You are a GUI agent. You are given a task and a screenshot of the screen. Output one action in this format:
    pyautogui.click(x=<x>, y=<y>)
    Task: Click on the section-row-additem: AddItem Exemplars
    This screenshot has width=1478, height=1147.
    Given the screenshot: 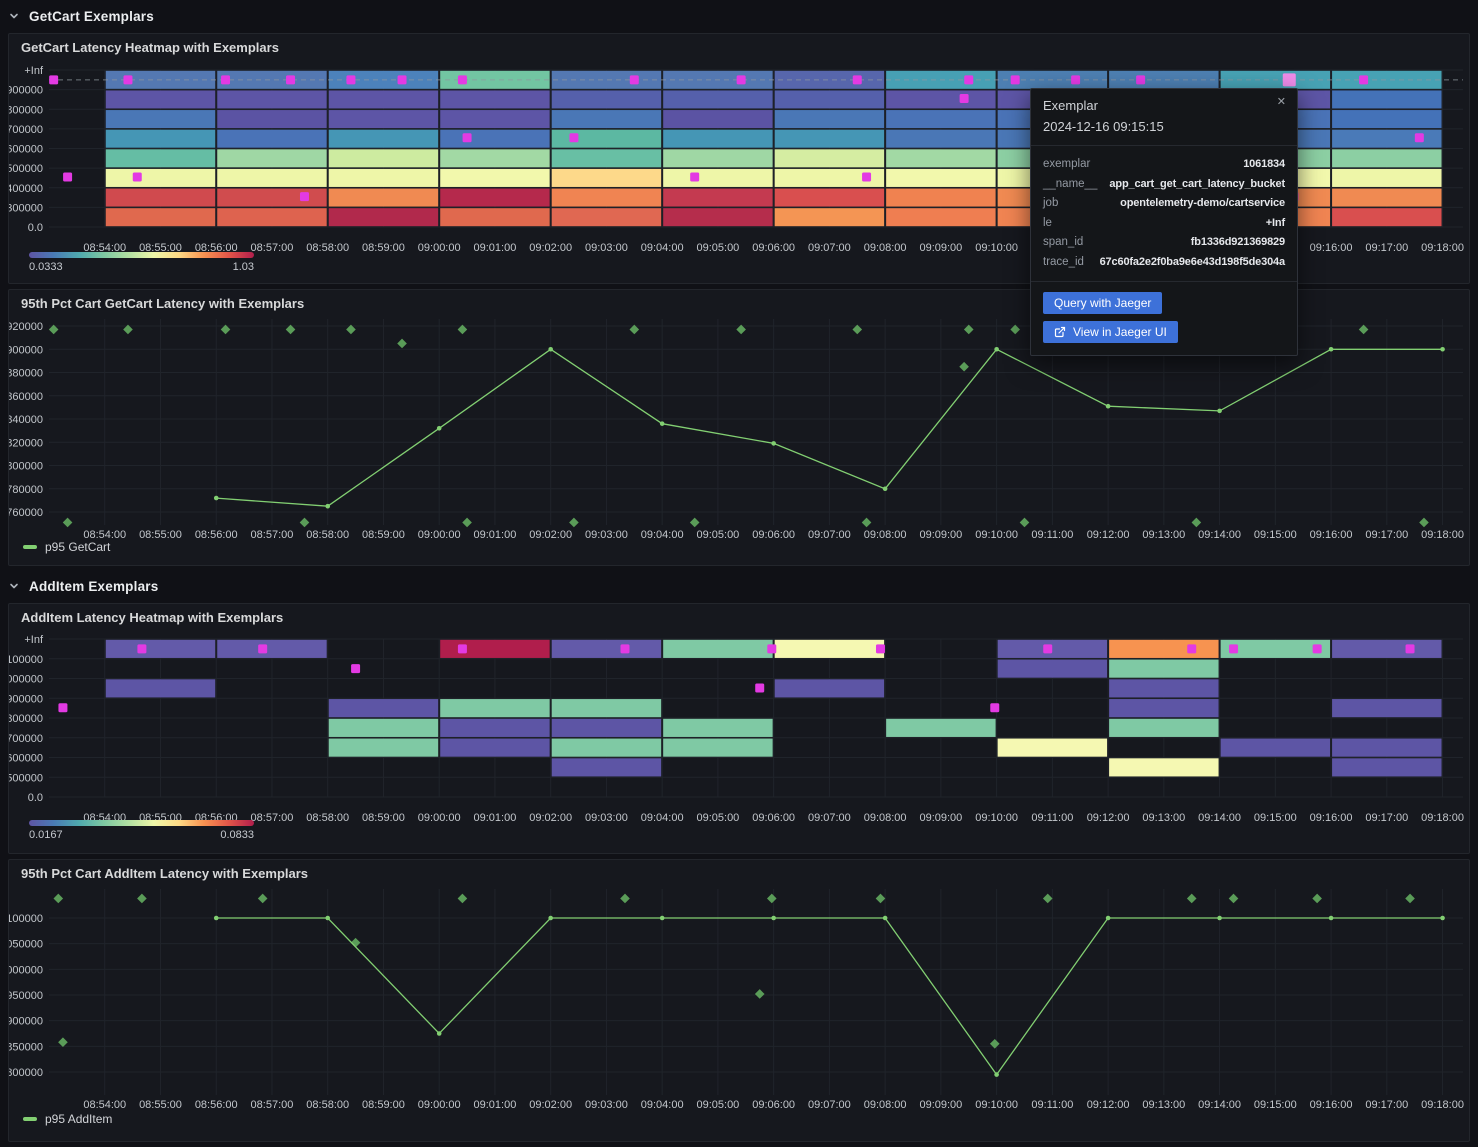 What is the action you would take?
    pyautogui.click(x=83, y=586)
    